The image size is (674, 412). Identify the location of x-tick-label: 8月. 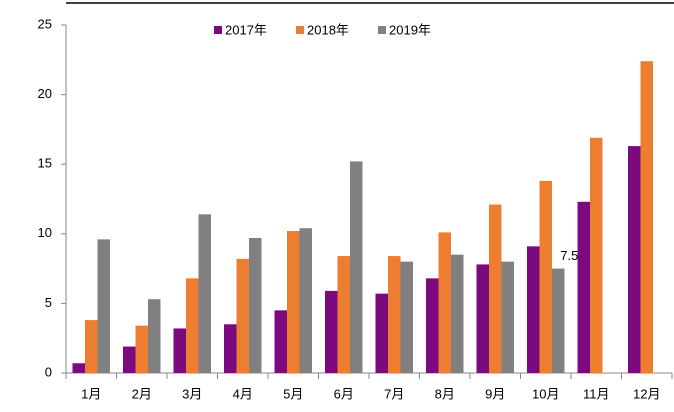
(445, 393).